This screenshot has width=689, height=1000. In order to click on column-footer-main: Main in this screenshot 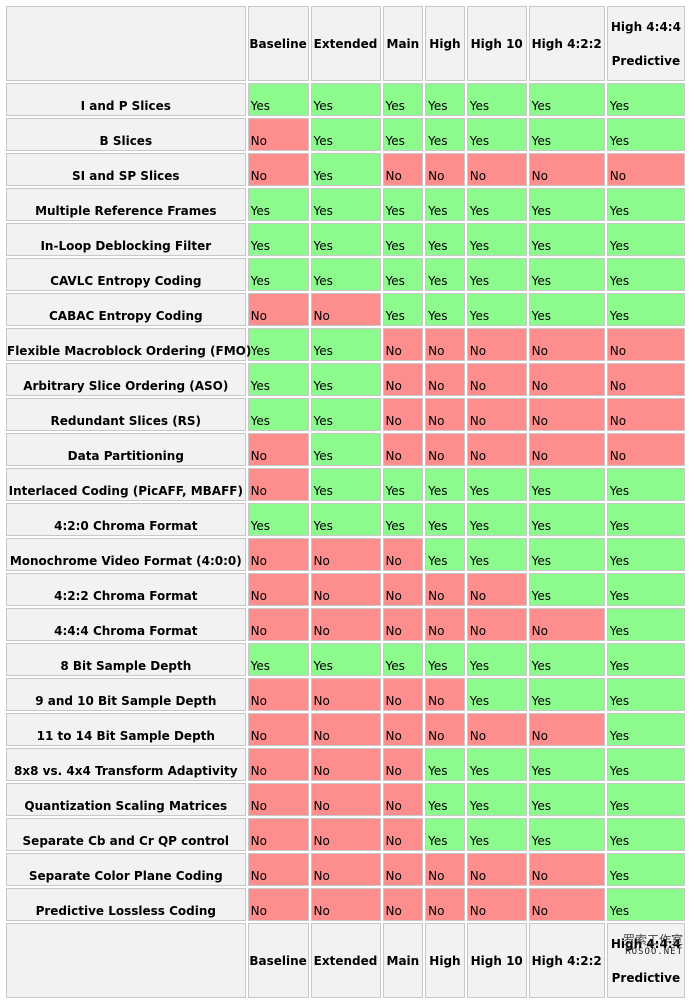, I will do `click(403, 960)`.